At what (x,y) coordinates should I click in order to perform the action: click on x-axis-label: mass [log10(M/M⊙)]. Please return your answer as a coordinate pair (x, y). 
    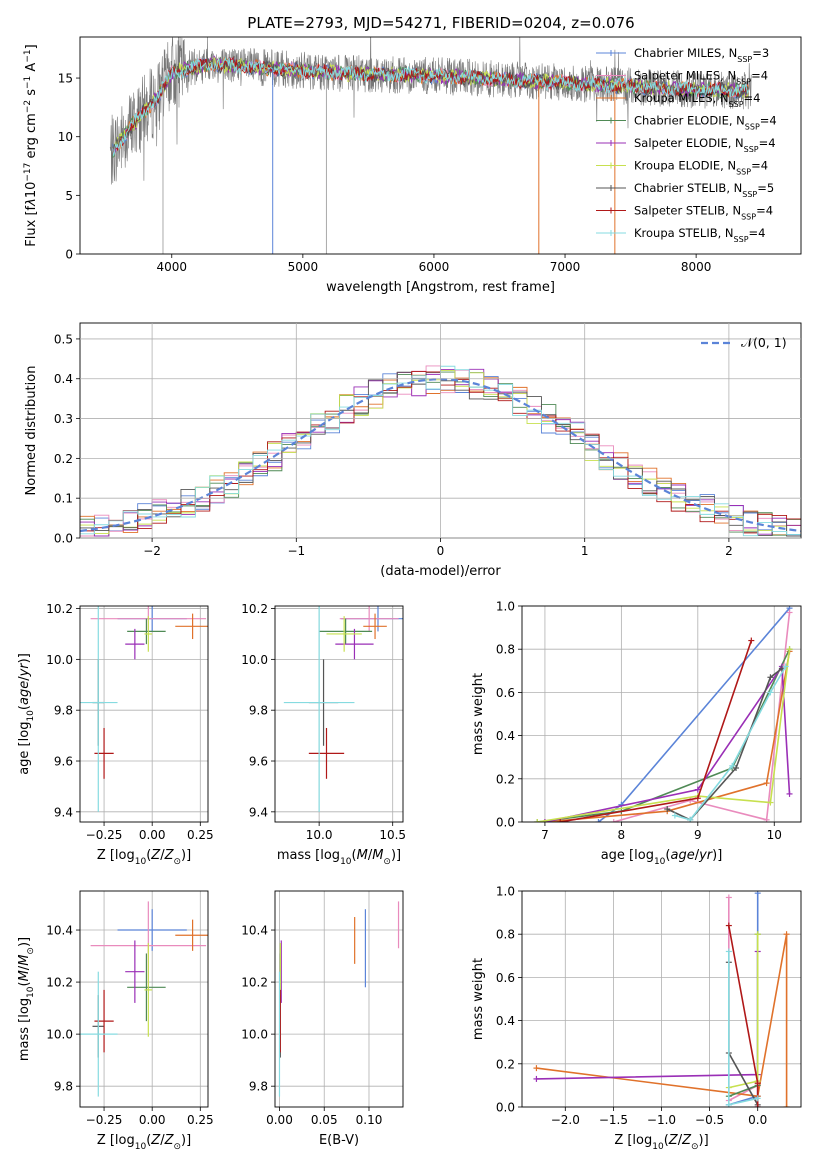
    Looking at the image, I should click on (339, 857).